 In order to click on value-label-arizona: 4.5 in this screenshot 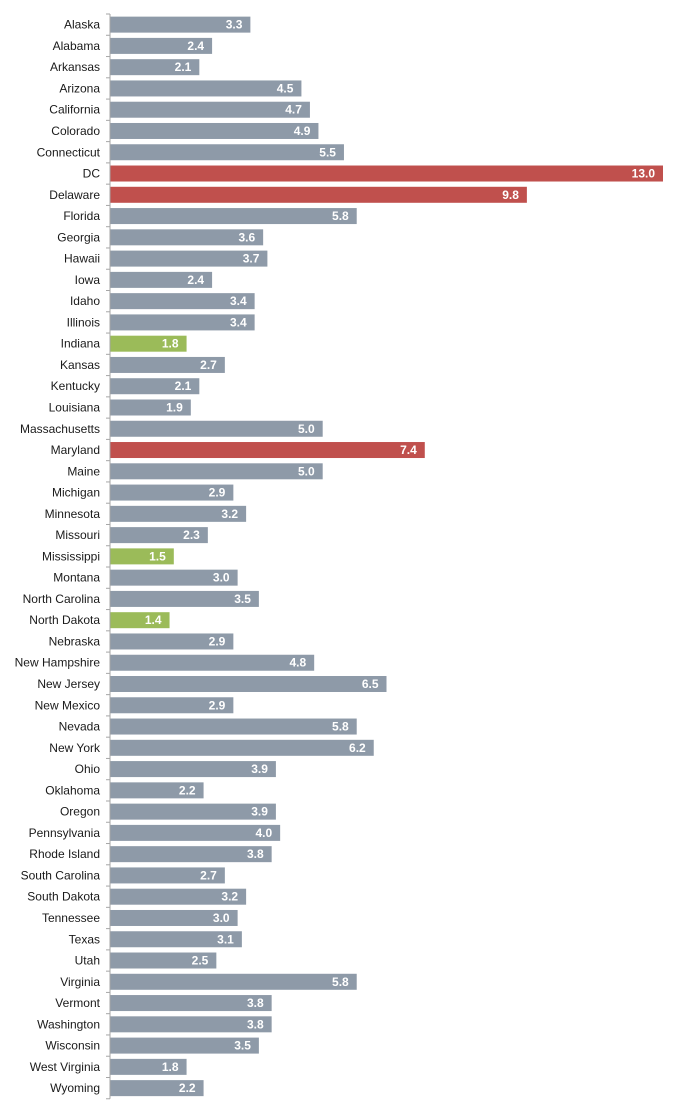, I will do `click(285, 88)`.